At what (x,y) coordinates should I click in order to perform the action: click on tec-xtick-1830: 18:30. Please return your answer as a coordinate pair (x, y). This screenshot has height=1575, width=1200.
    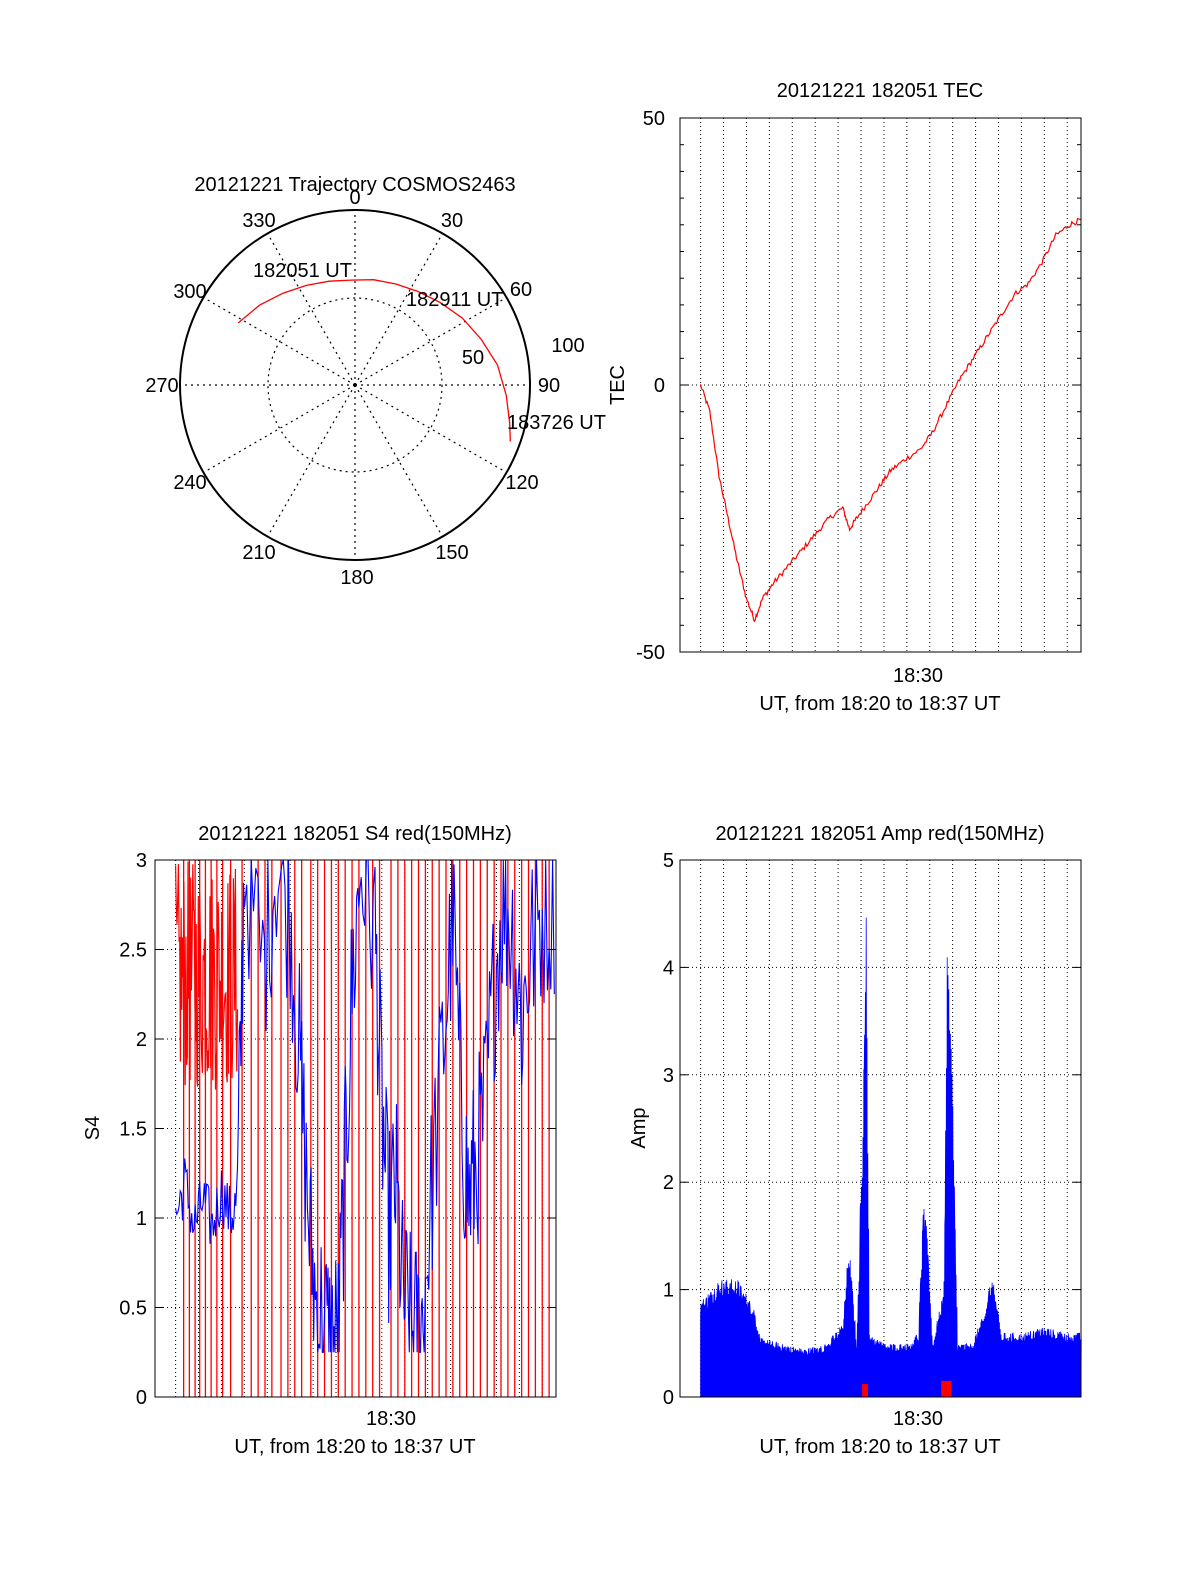
    Looking at the image, I should click on (918, 676).